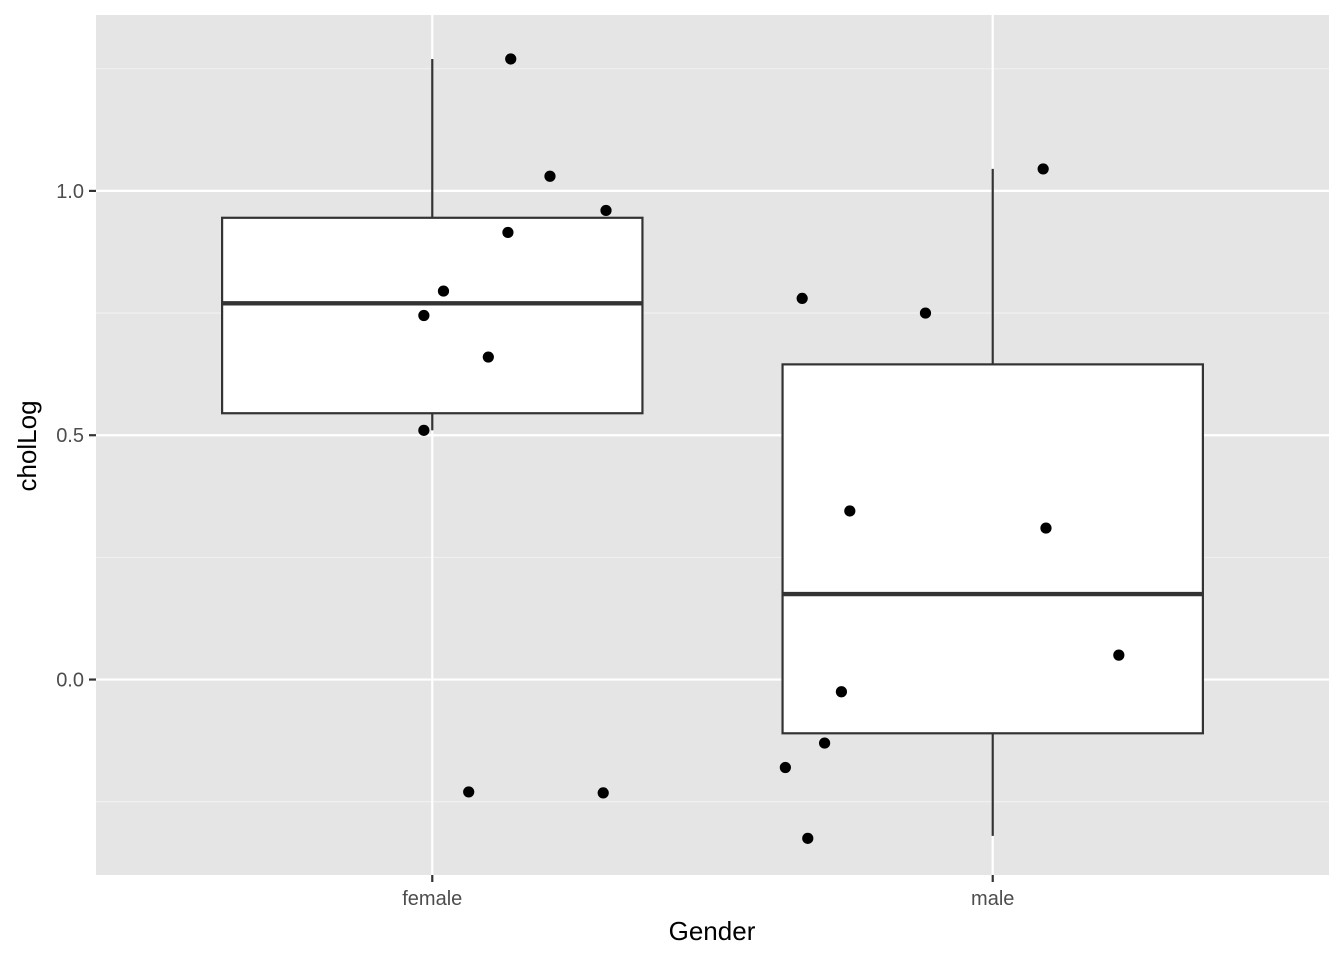 The height and width of the screenshot is (960, 1344). What do you see at coordinates (70, 681) in the screenshot?
I see `y-tick-label: 0.0` at bounding box center [70, 681].